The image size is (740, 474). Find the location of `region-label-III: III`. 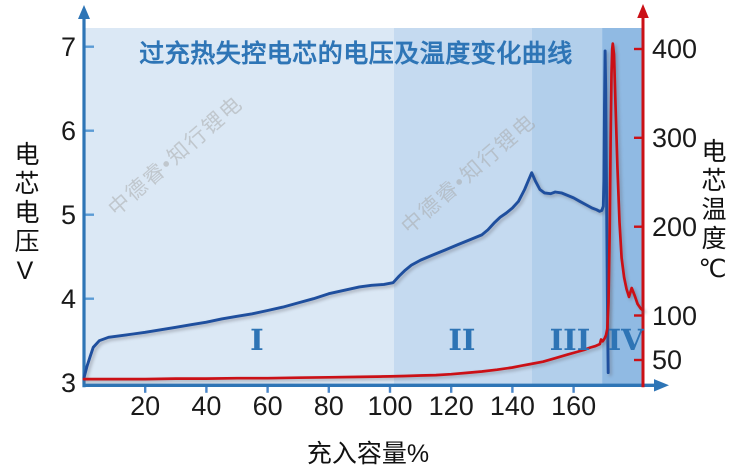

region-label-III: III is located at coordinates (570, 340).